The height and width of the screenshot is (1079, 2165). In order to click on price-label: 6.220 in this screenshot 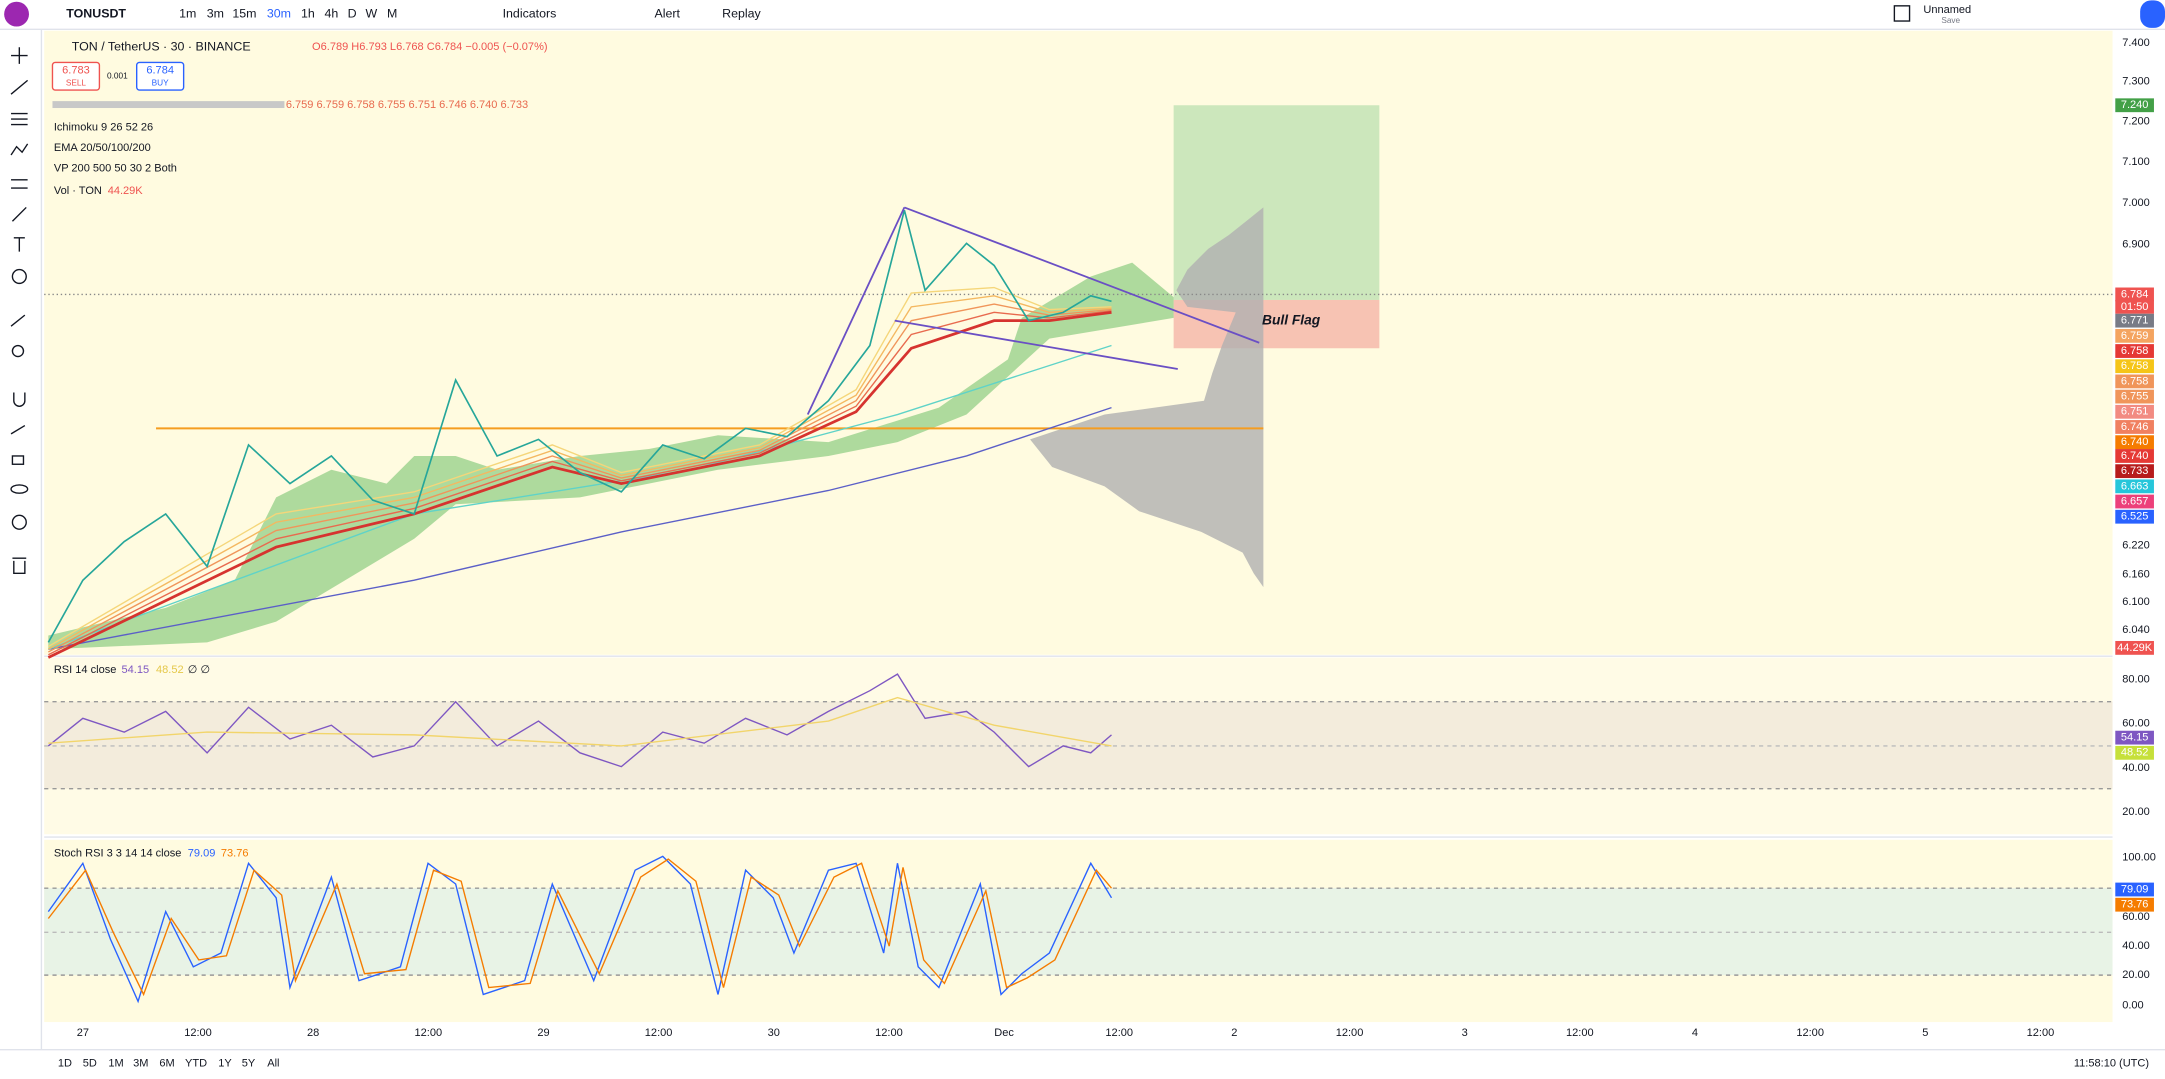, I will do `click(2136, 546)`.